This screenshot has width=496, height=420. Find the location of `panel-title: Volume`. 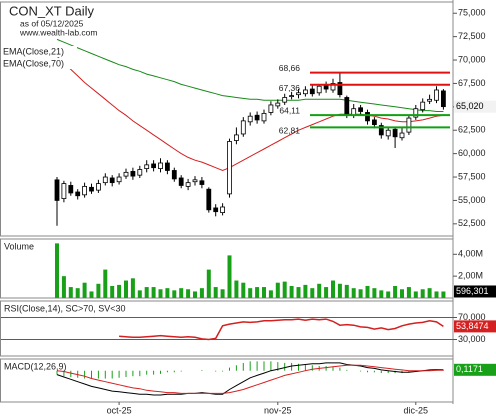

panel-title: Volume is located at coordinates (19, 246).